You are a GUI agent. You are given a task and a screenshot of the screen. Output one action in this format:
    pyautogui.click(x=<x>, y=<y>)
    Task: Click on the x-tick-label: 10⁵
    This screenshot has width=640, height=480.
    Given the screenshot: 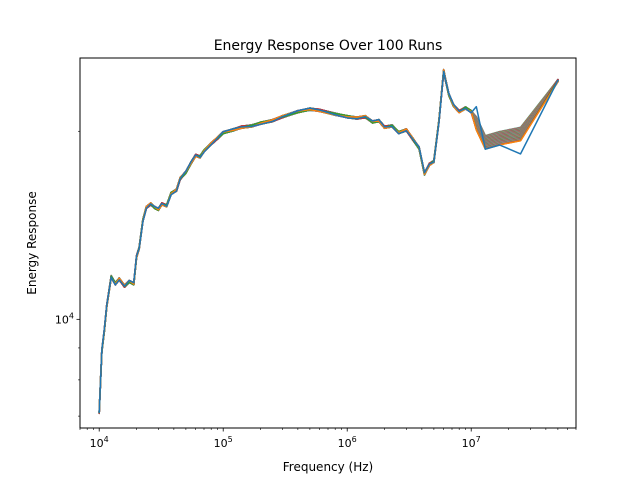 What is the action you would take?
    pyautogui.click(x=223, y=442)
    